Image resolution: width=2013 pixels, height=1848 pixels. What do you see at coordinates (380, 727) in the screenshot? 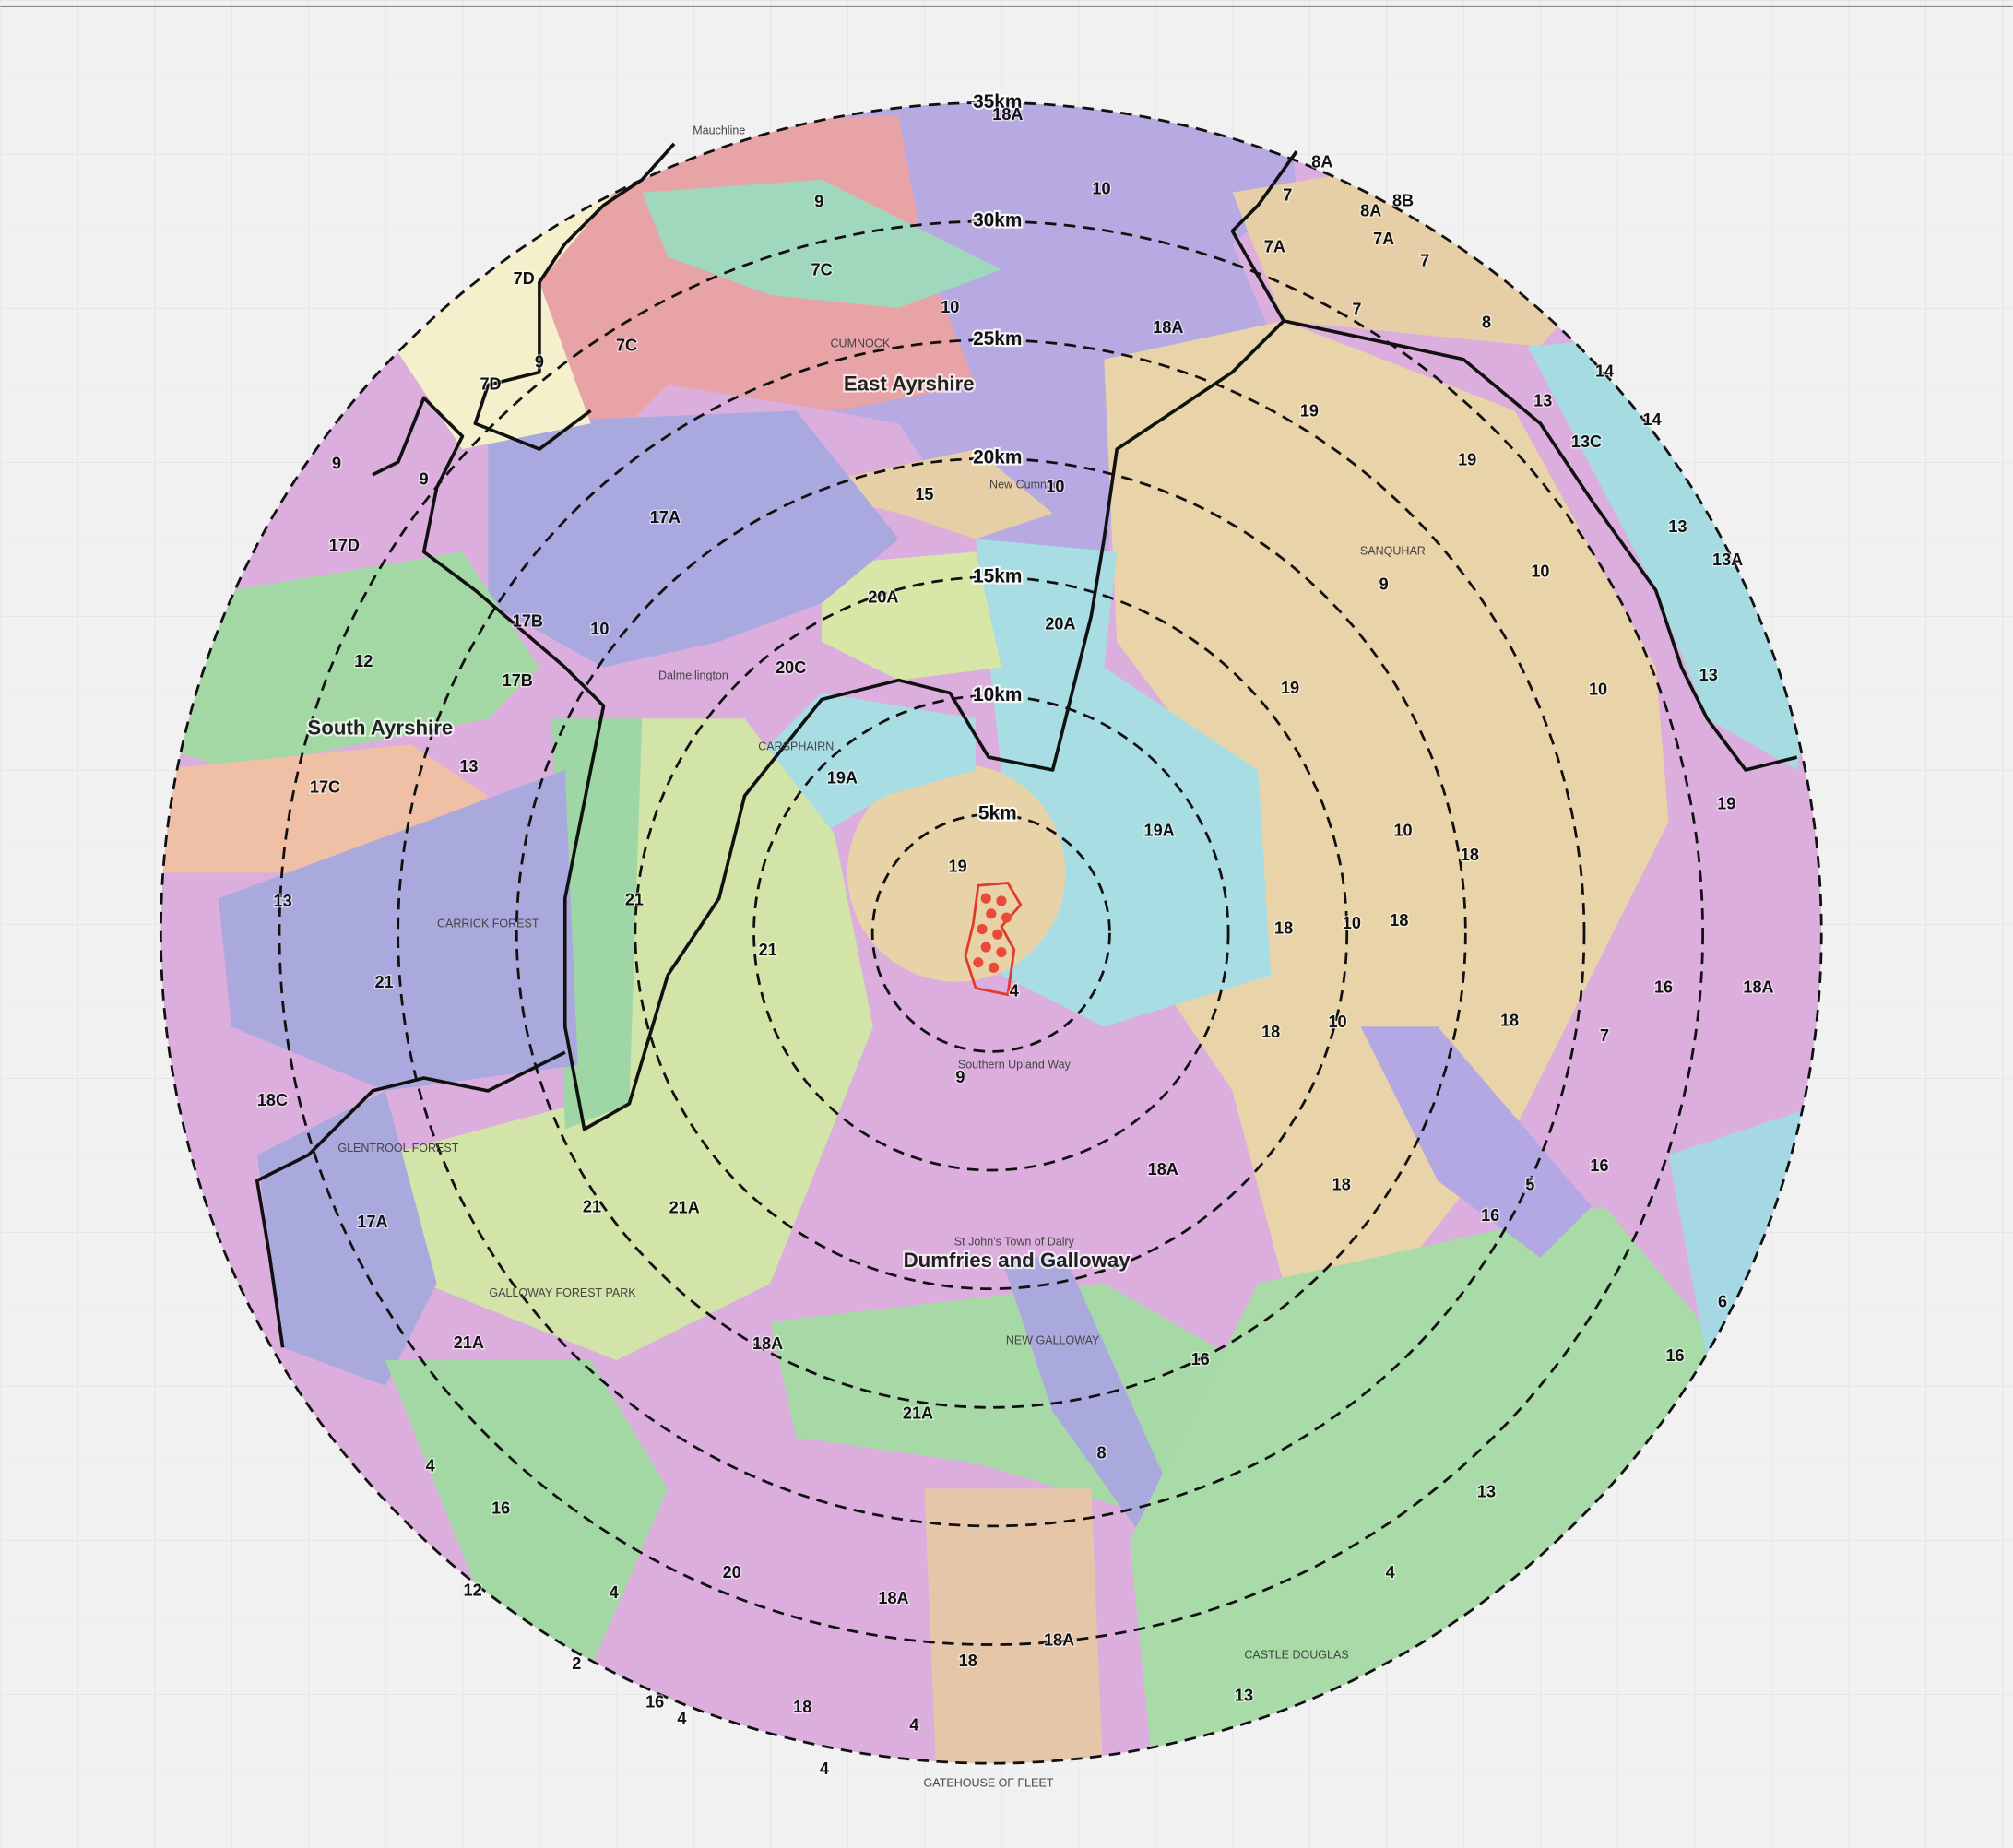
I see `region-label: South Ayrshire` at bounding box center [380, 727].